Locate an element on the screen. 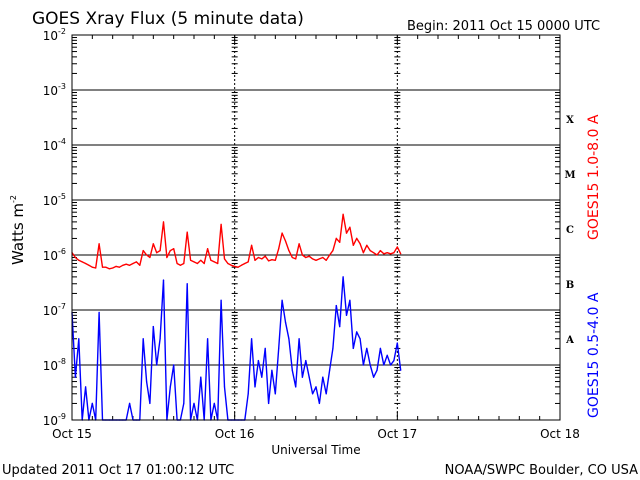 The image size is (640, 480). flare-class-c: C is located at coordinates (570, 230).